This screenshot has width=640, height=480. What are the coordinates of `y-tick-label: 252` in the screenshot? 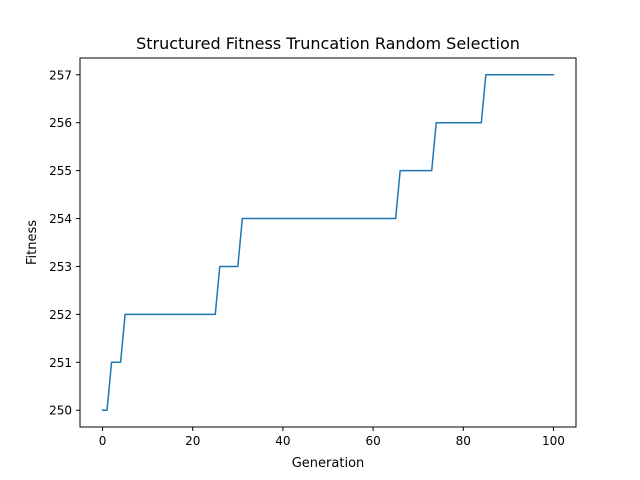 It's located at (60, 315).